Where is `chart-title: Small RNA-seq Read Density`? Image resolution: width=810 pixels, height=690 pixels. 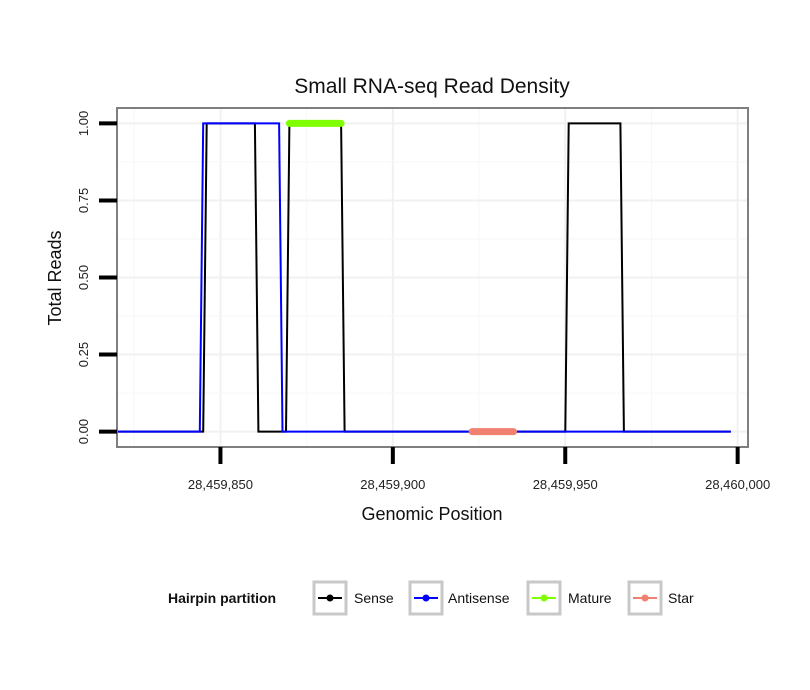 chart-title: Small RNA-seq Read Density is located at coordinates (432, 86).